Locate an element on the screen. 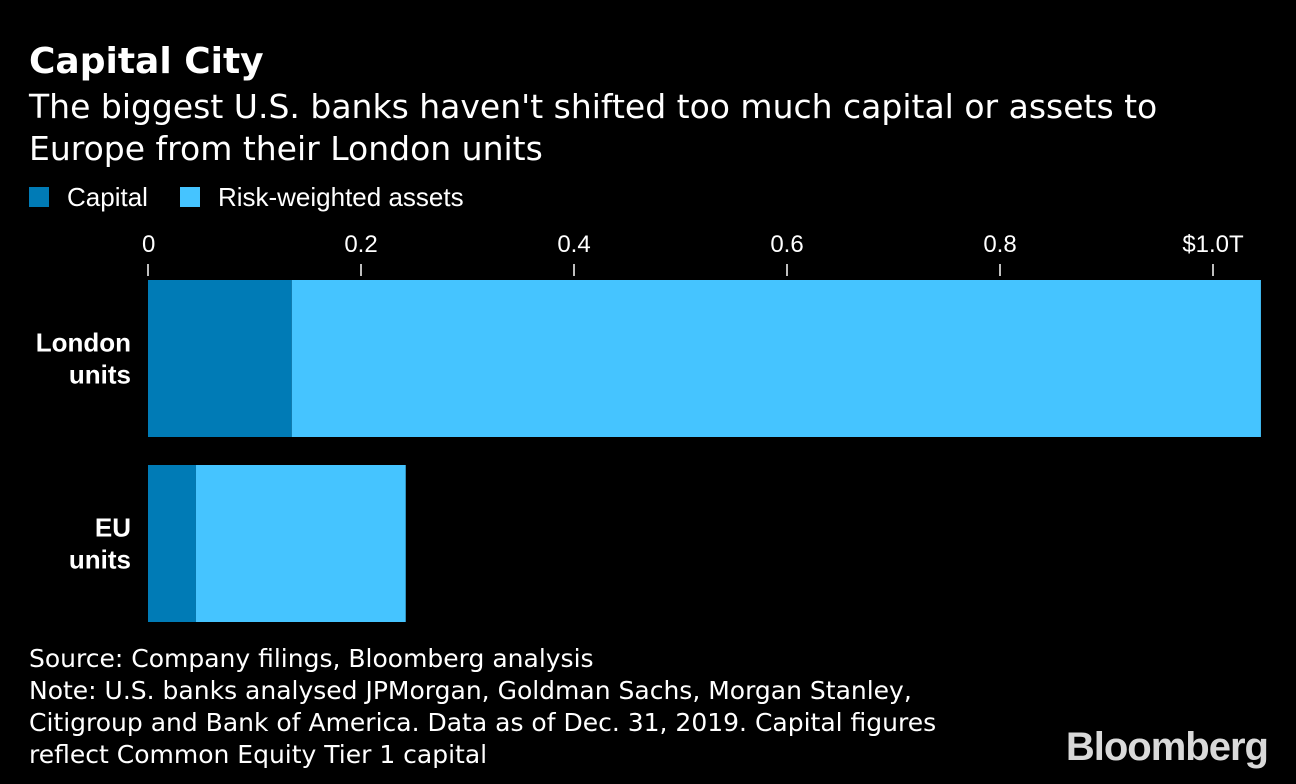 The width and height of the screenshot is (1296, 784). legend-swatch-rwa is located at coordinates (189, 197).